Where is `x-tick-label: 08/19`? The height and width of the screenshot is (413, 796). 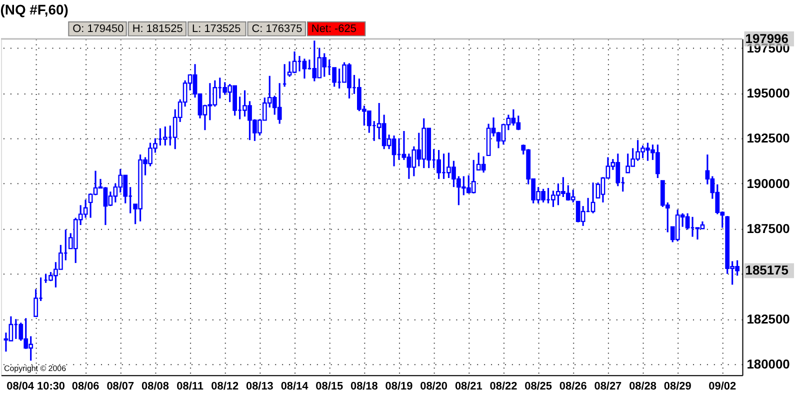 x-tick-label: 08/19 is located at coordinates (399, 386).